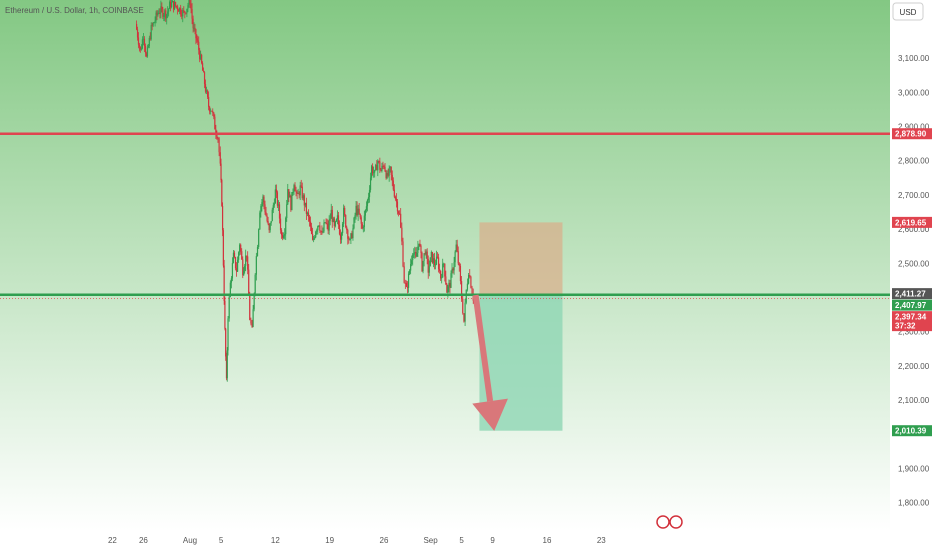  I want to click on price-tick-label: 3,000.00, so click(914, 92).